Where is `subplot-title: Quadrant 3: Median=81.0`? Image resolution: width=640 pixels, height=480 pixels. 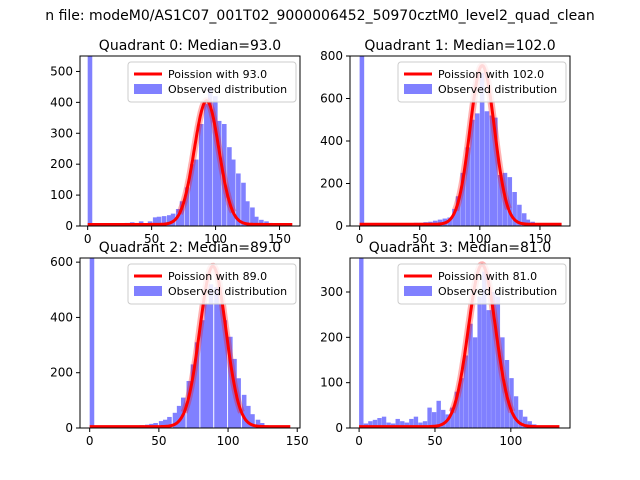
subplot-title: Quadrant 3: Median=81.0 is located at coordinates (460, 248).